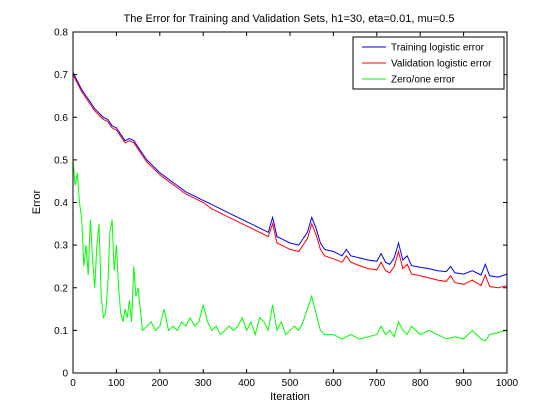 The width and height of the screenshot is (560, 420). What do you see at coordinates (65, 374) in the screenshot?
I see `y-tick-label: 0` at bounding box center [65, 374].